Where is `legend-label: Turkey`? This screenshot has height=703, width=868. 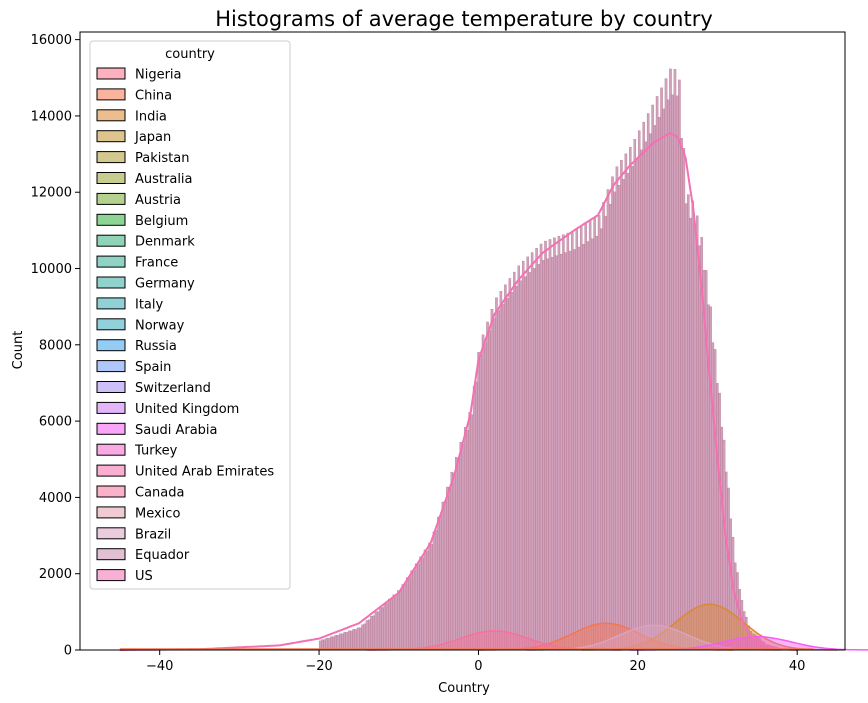
legend-label: Turkey is located at coordinates (156, 451).